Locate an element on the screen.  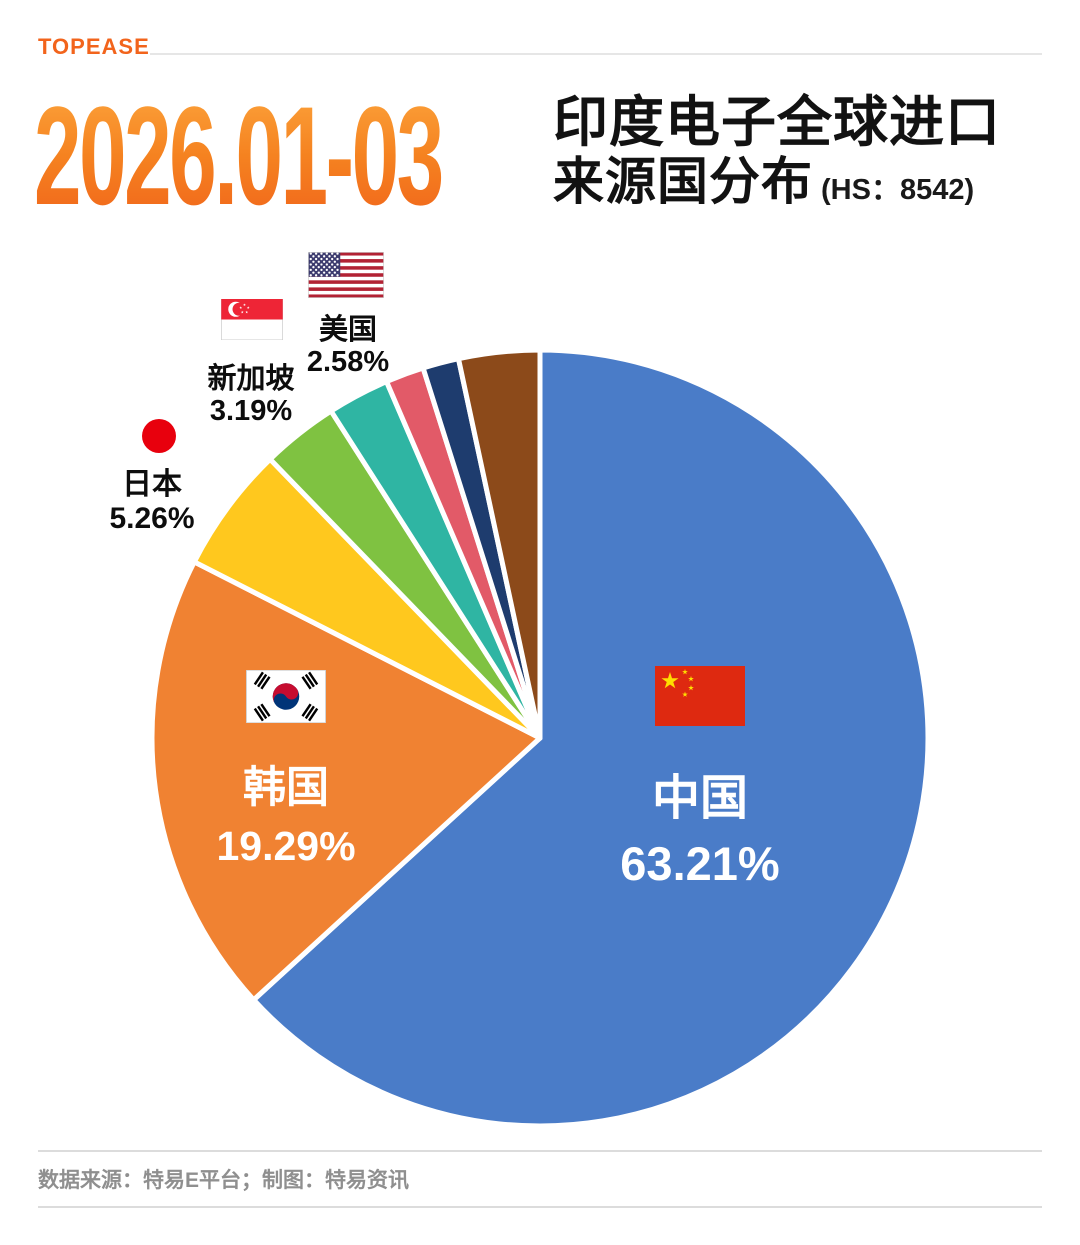
usa-label: 美国 is located at coordinates (347, 330).